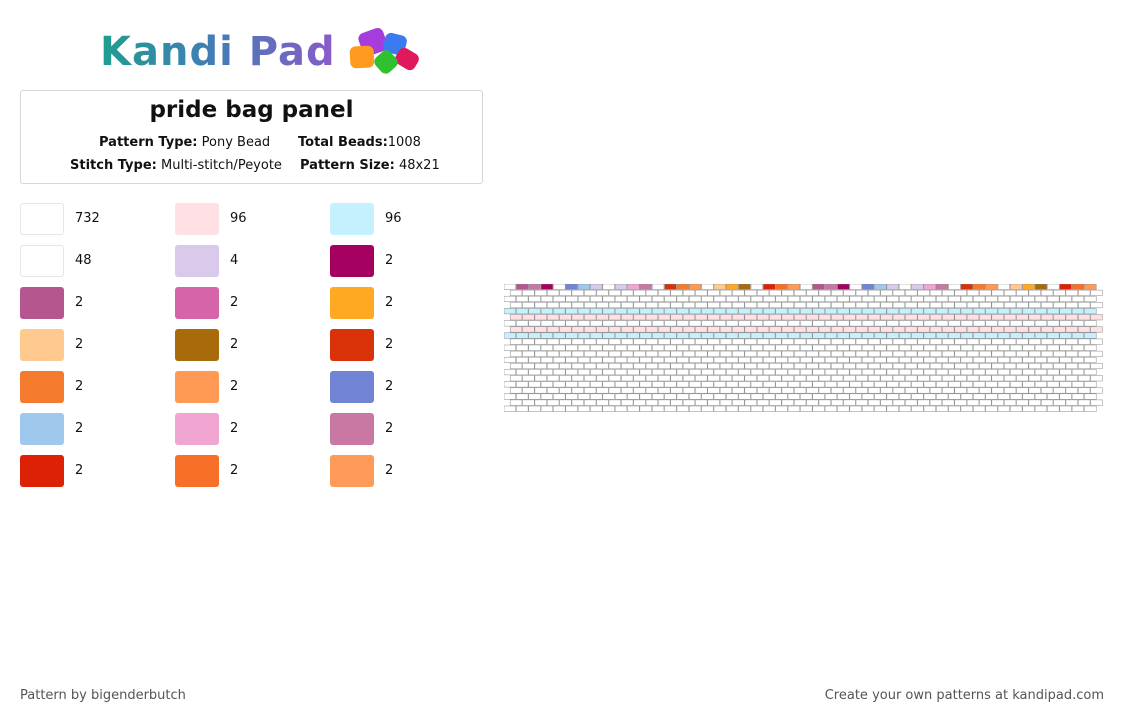  Describe the element at coordinates (251, 110) in the screenshot. I see `pattern-title: pride bag panel` at that location.